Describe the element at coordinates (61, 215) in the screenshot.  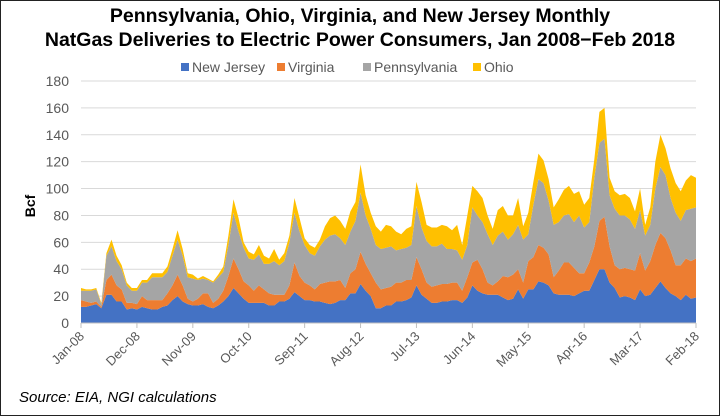
I see `y-tick-label: 80` at that location.